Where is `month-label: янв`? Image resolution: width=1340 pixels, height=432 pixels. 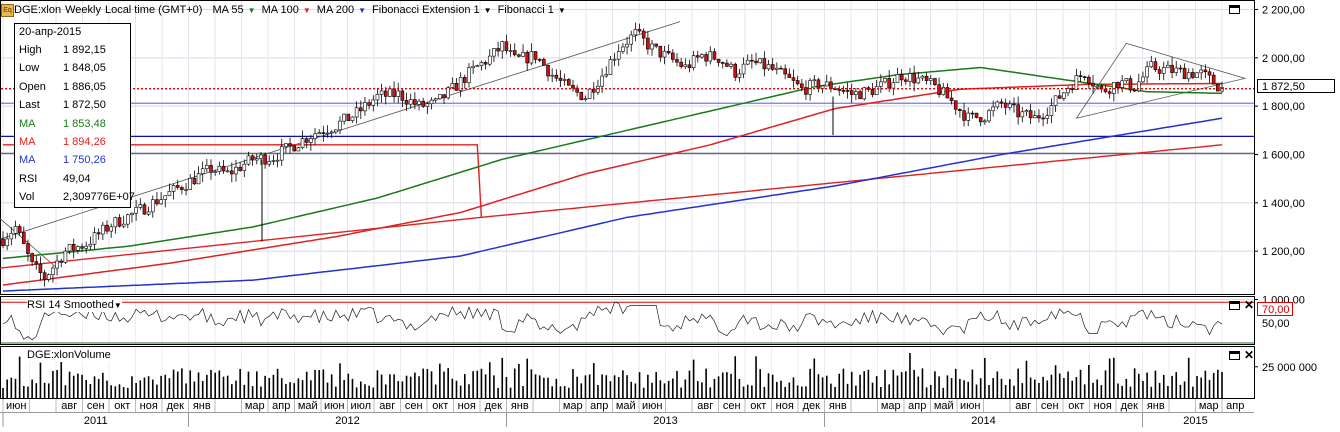 month-label: янв is located at coordinates (202, 406).